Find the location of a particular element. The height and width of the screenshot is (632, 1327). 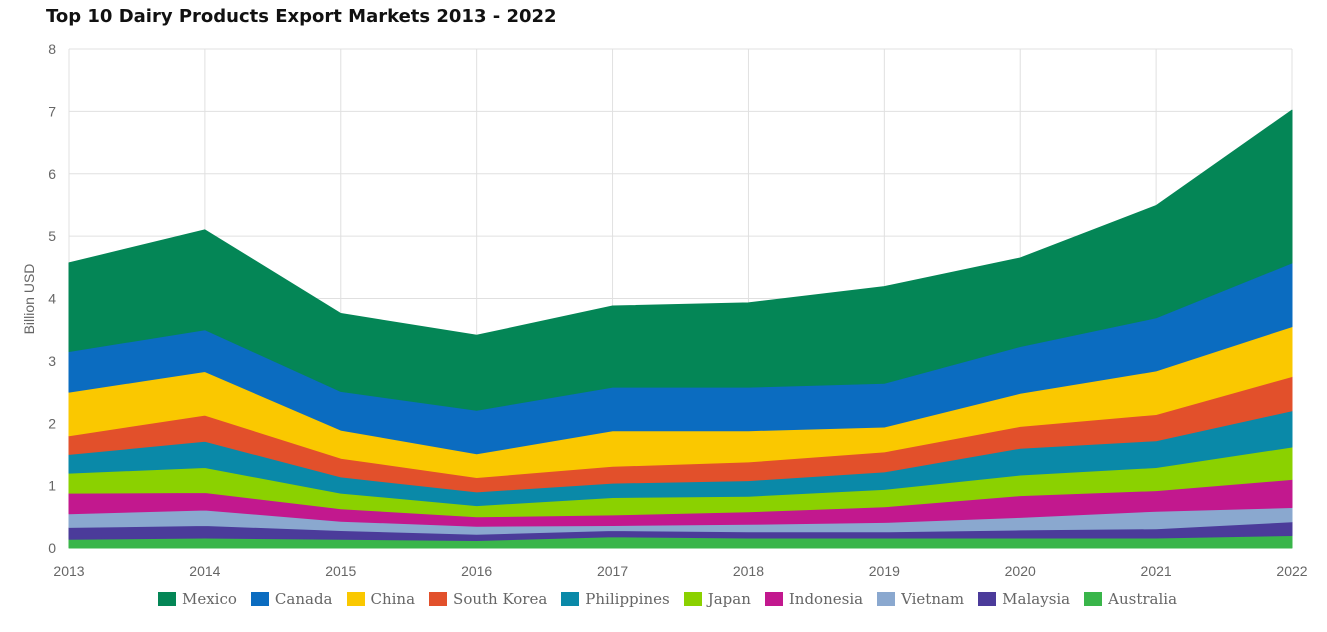

legend-label: Vietnam is located at coordinates (933, 599).